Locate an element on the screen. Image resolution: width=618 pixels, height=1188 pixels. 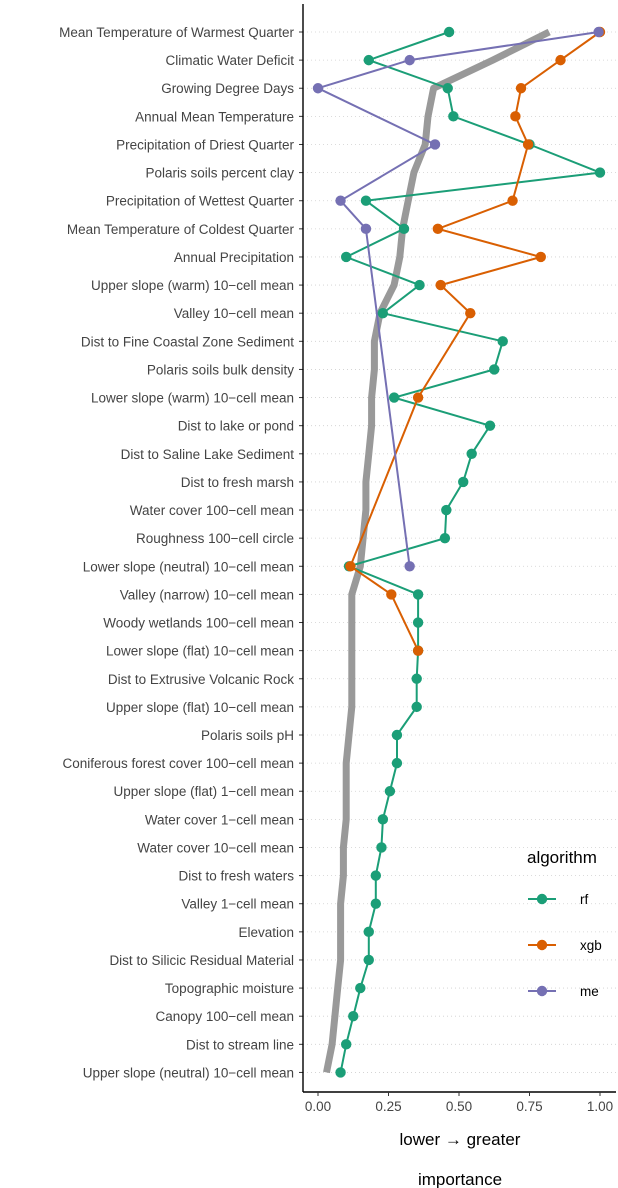
y-tick-label: Topographic moisture is located at coordinates (229, 988).